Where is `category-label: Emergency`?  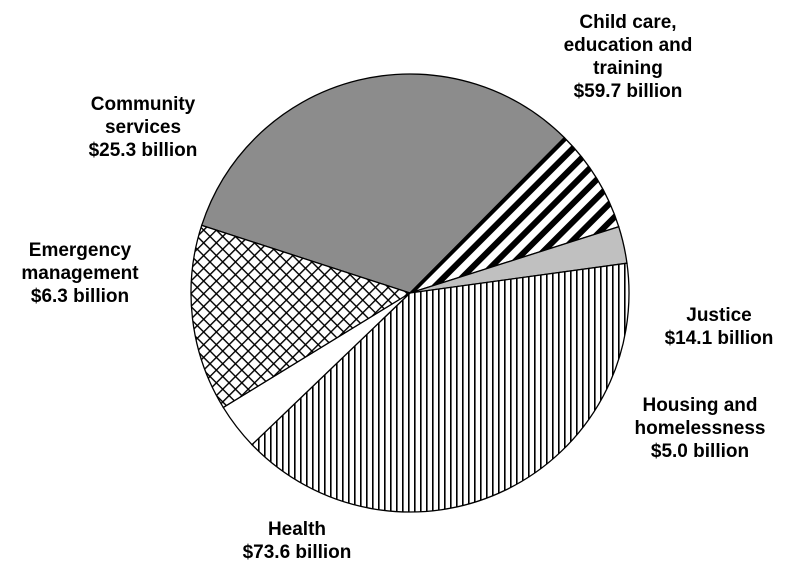
category-label: Emergency is located at coordinates (80, 250).